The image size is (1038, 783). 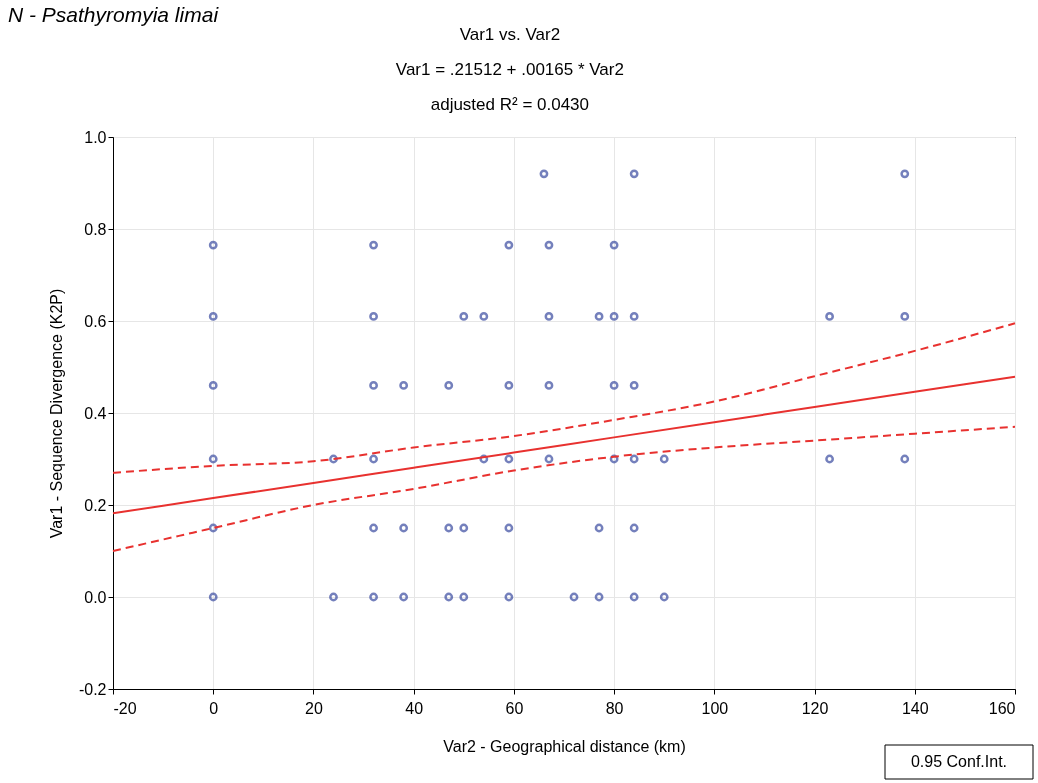 What do you see at coordinates (95, 321) in the screenshot?
I see `y-tick-label: 0.6` at bounding box center [95, 321].